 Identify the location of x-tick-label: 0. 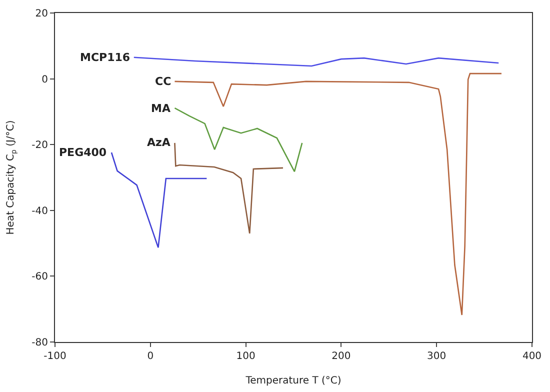
(150, 356).